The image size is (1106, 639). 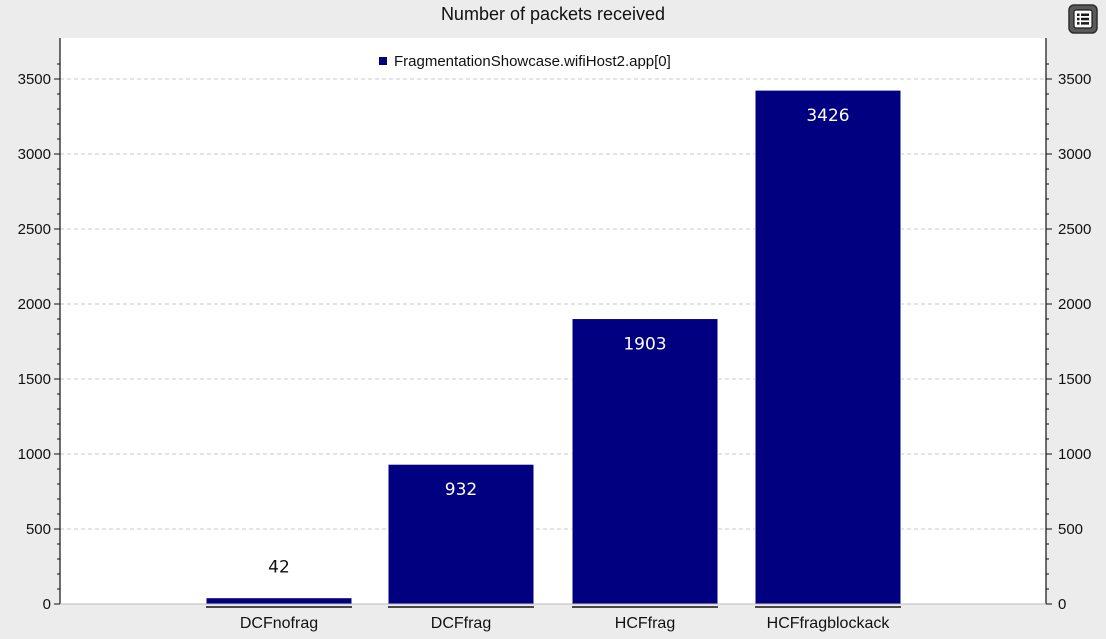 What do you see at coordinates (1074, 304) in the screenshot?
I see `y-tick-label-right: 2000` at bounding box center [1074, 304].